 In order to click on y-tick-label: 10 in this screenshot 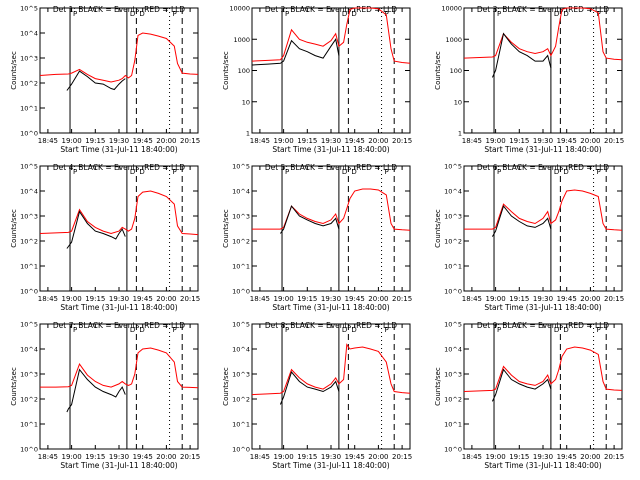, I will do `click(458, 102)`.